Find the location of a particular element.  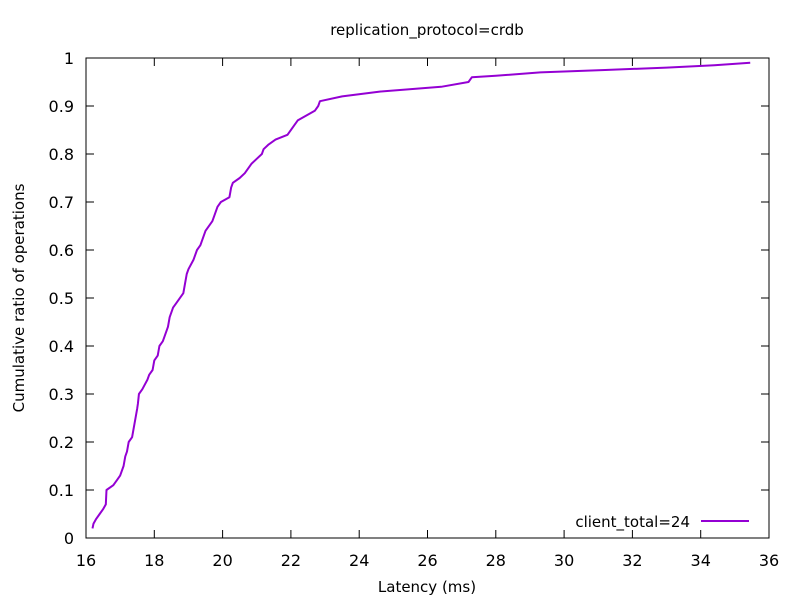

chart-title: replication_protocol=crdb is located at coordinates (427, 30).